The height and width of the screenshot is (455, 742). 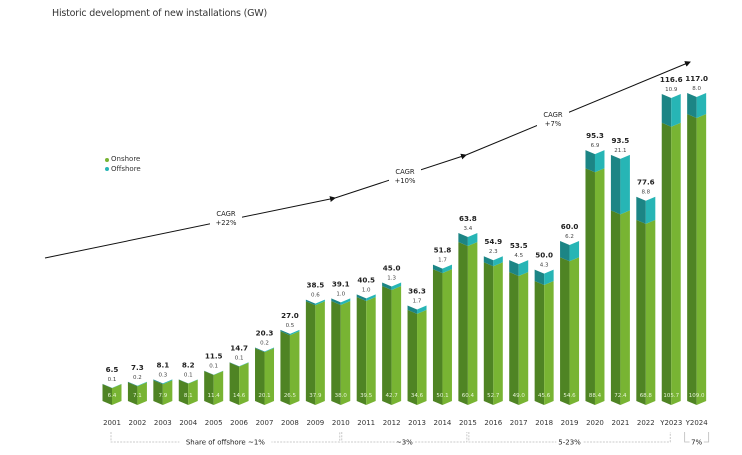 What do you see at coordinates (519, 245) in the screenshot?
I see `total-label: 53.5` at bounding box center [519, 245].